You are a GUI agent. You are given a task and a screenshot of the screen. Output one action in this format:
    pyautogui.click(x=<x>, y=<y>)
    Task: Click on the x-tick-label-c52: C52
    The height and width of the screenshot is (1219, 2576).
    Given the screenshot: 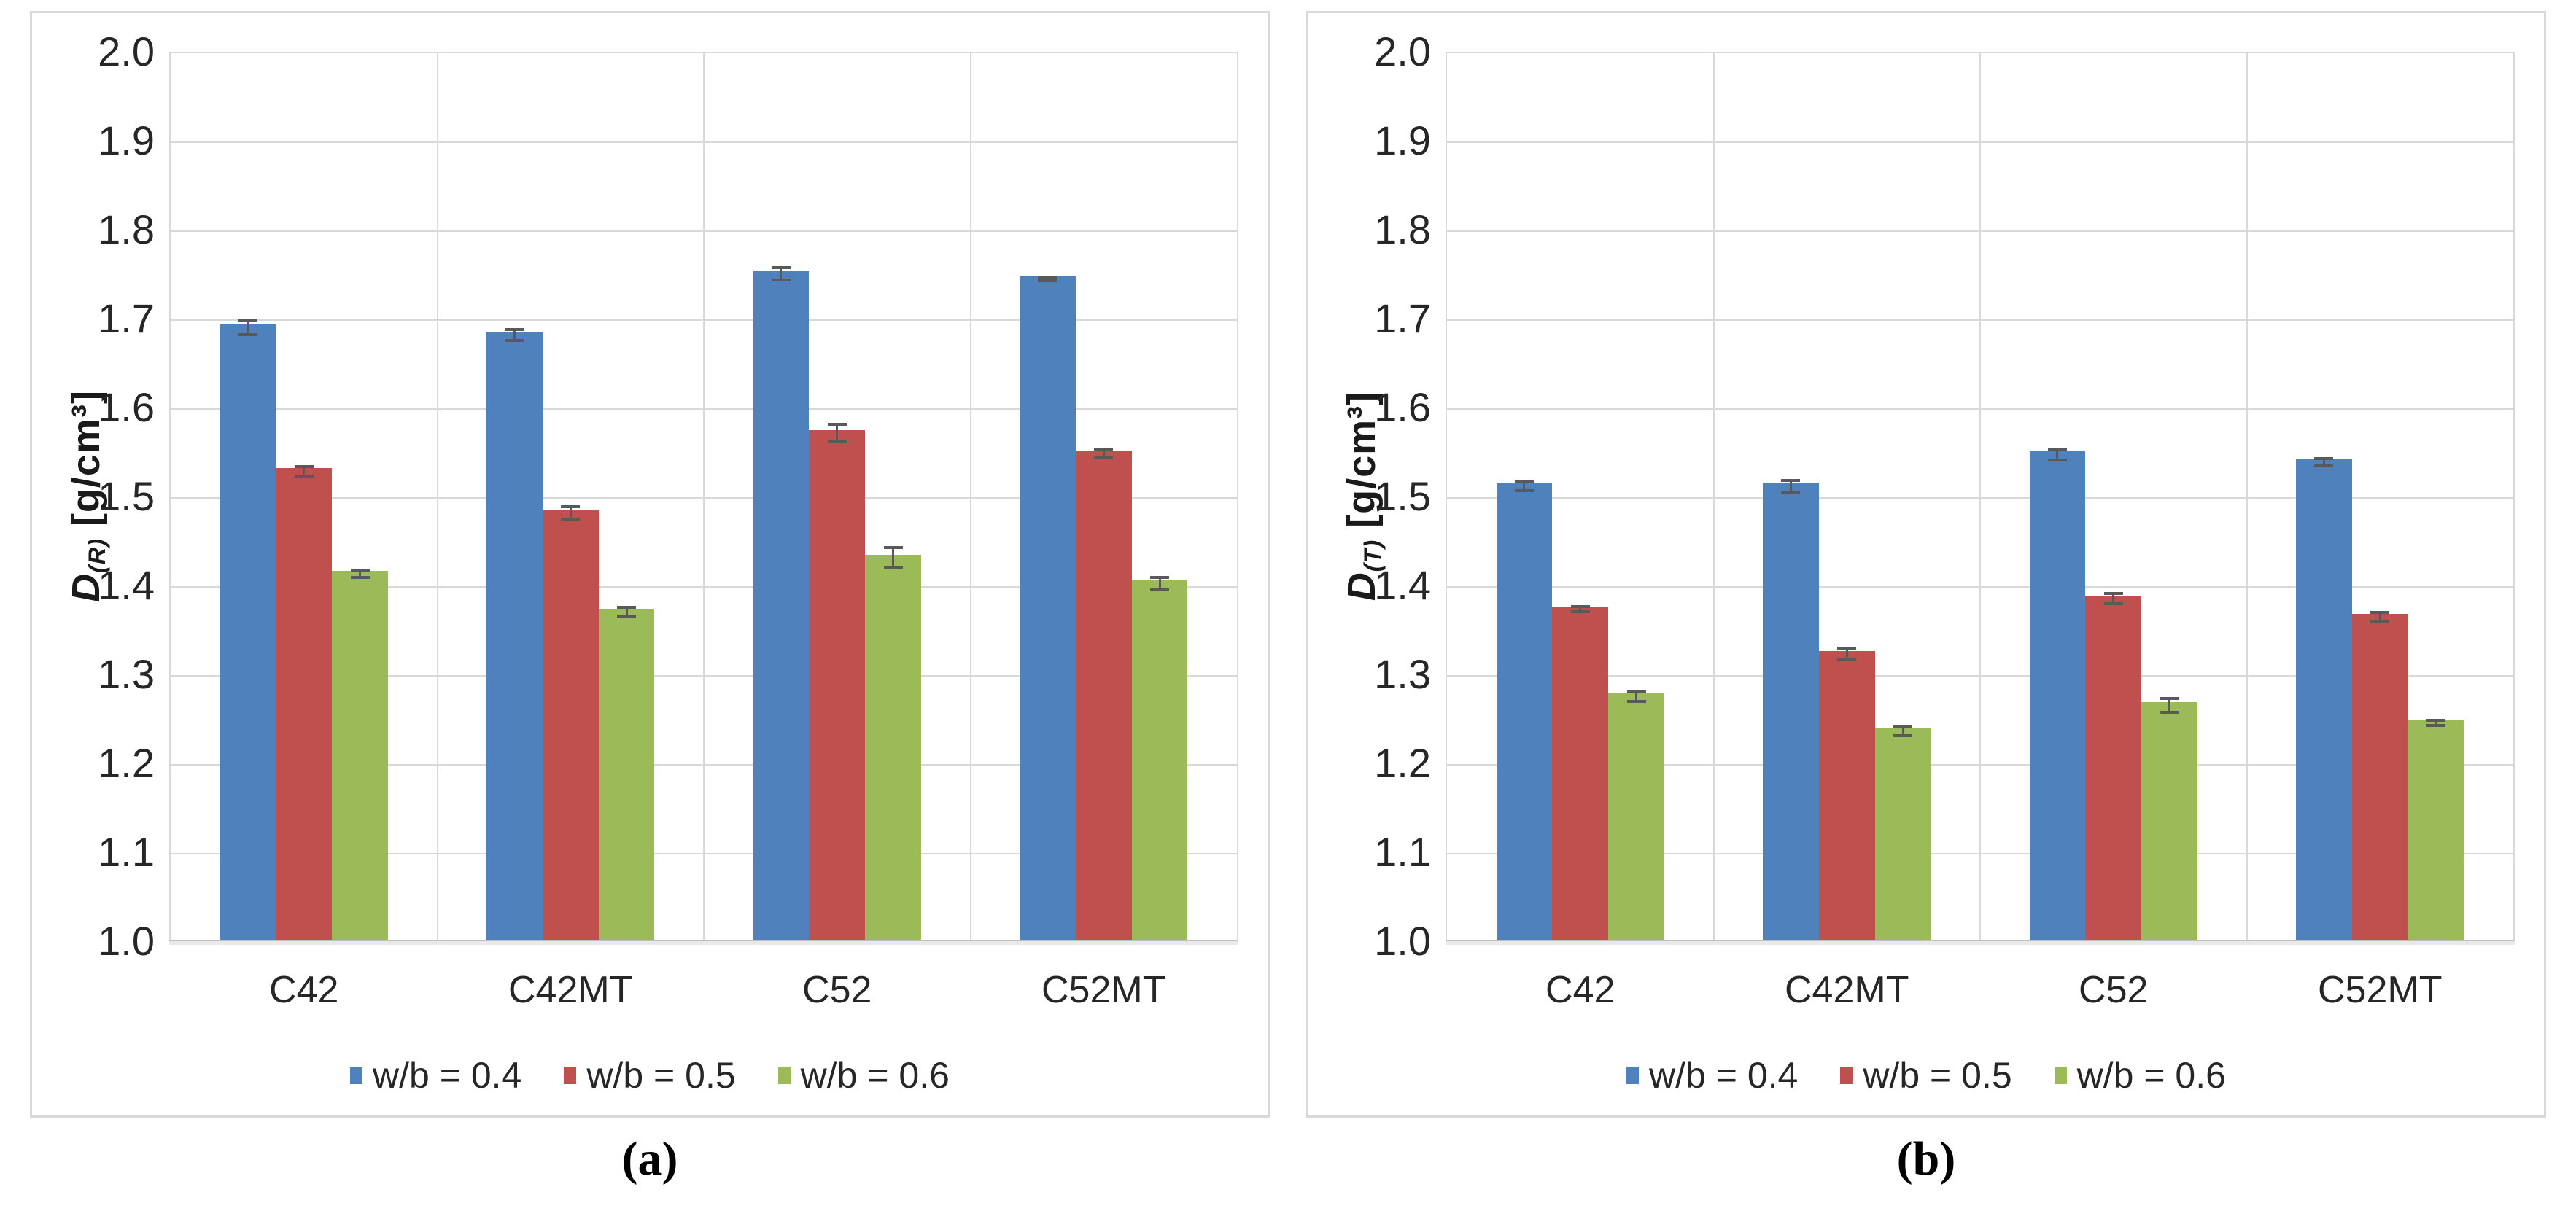 What is the action you would take?
    pyautogui.click(x=837, y=990)
    